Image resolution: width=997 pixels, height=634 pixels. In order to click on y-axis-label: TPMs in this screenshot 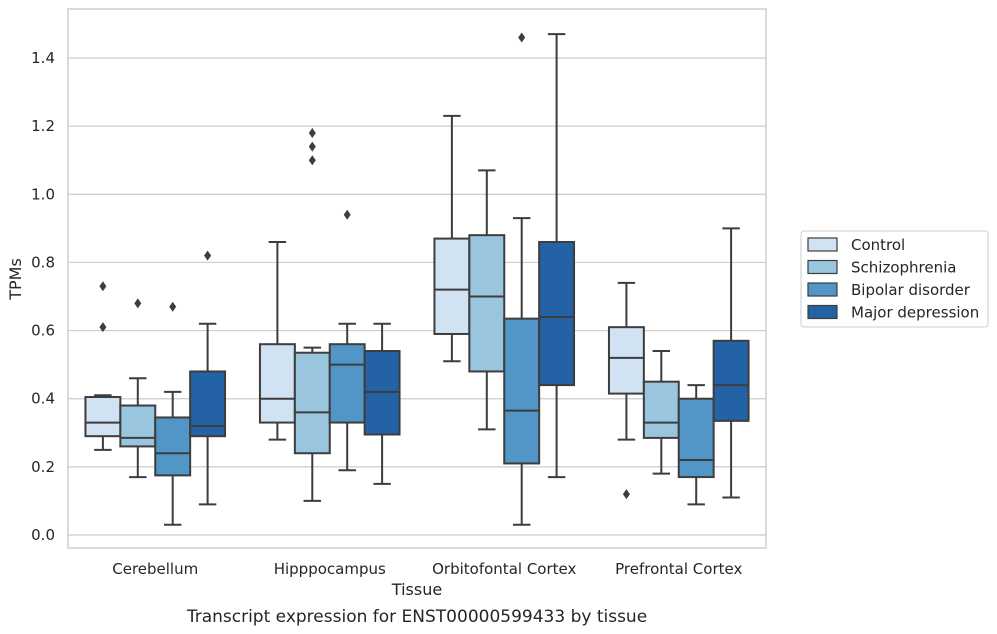, I will do `click(15, 279)`.